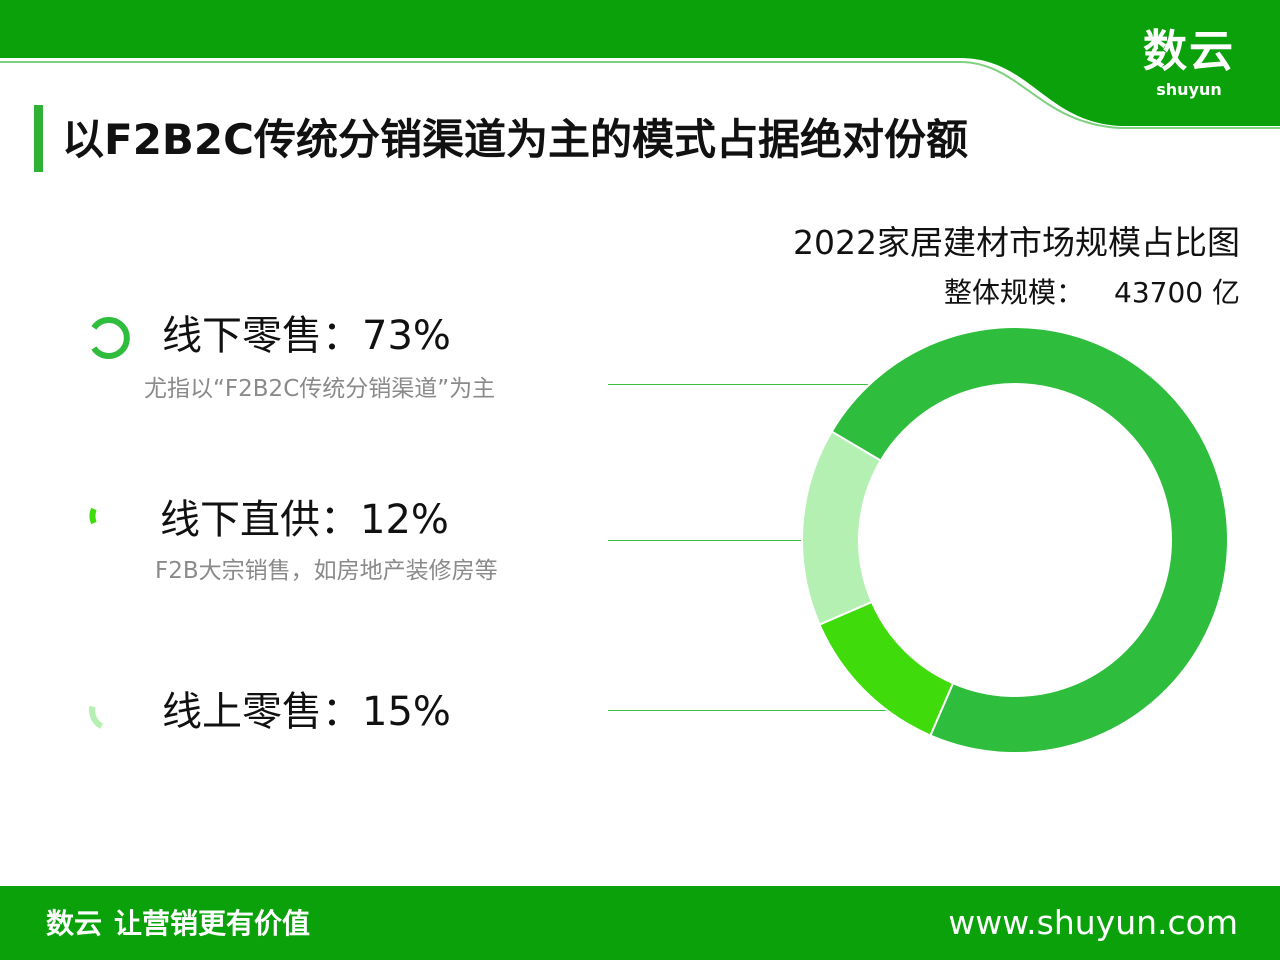 This screenshot has width=1280, height=960. I want to click on page-title: 以F2B2C传统分销渠道为主的模式占据绝对份额, so click(515, 139).